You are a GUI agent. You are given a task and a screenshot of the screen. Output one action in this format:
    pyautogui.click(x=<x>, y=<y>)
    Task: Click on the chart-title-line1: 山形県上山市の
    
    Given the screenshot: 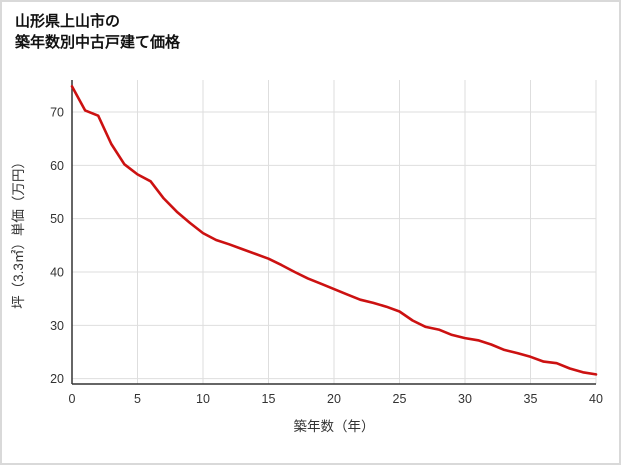 What is the action you would take?
    pyautogui.click(x=68, y=21)
    